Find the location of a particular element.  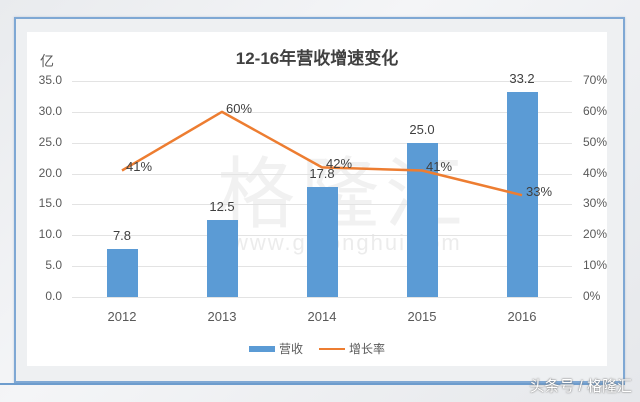

x-tick-label: 2015 is located at coordinates (422, 316).